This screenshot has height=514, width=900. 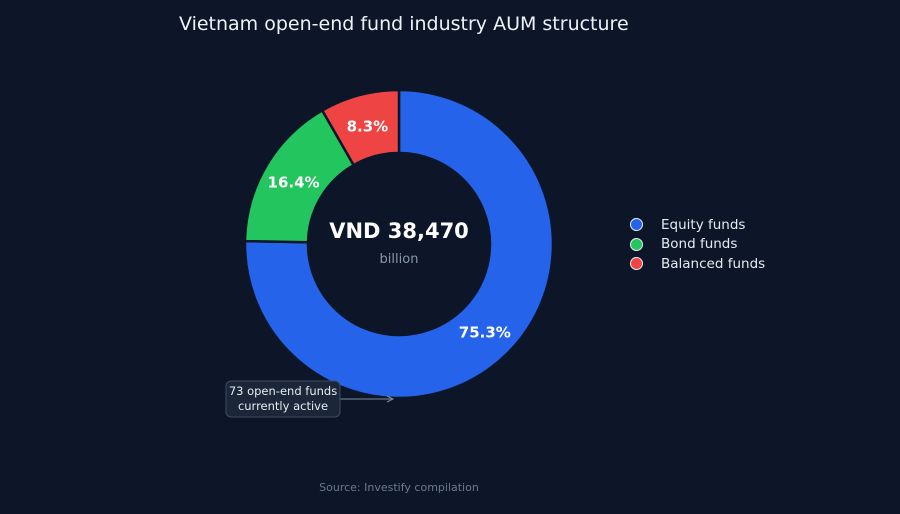 I want to click on legend-label-balanced: Balanced funds, so click(x=713, y=263).